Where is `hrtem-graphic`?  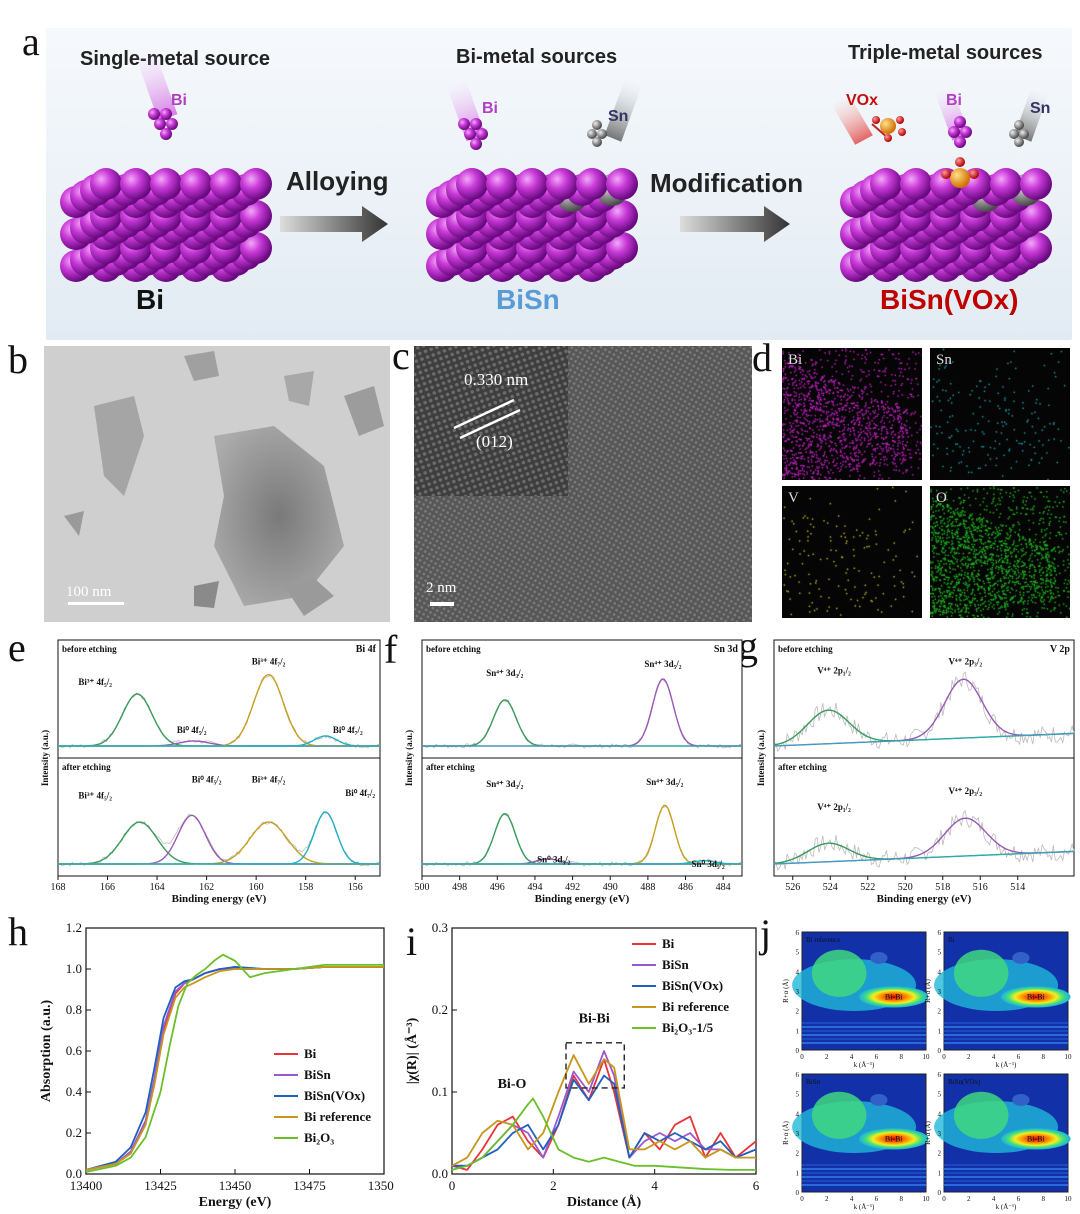
hrtem-graphic is located at coordinates (583, 484).